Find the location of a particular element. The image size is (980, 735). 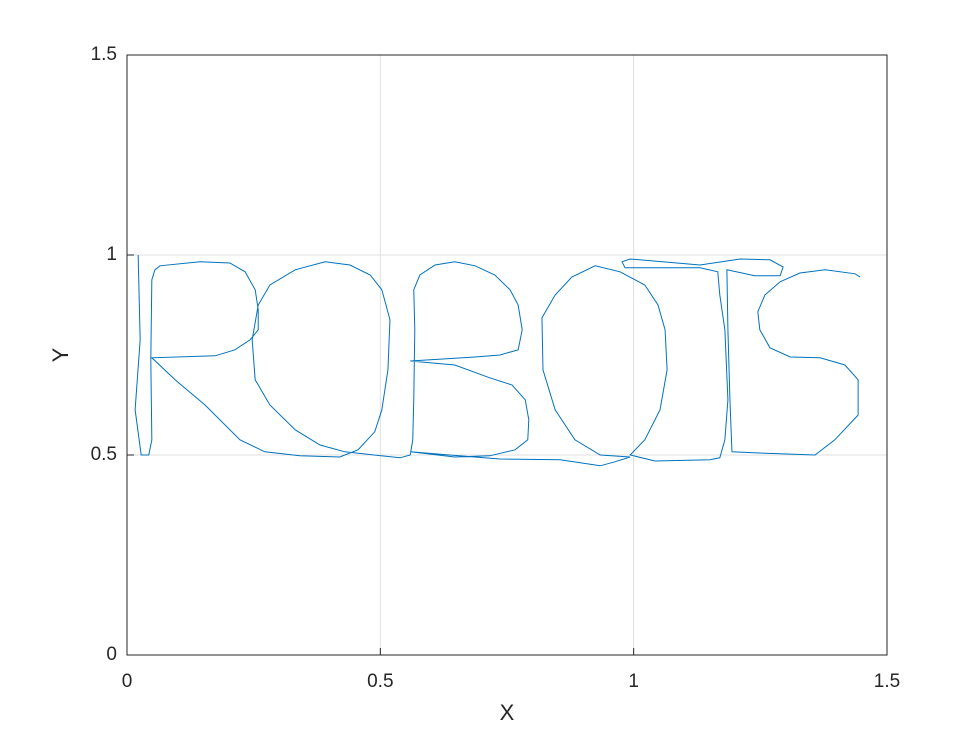

y-tick-label: 0.5 is located at coordinates (104, 454).